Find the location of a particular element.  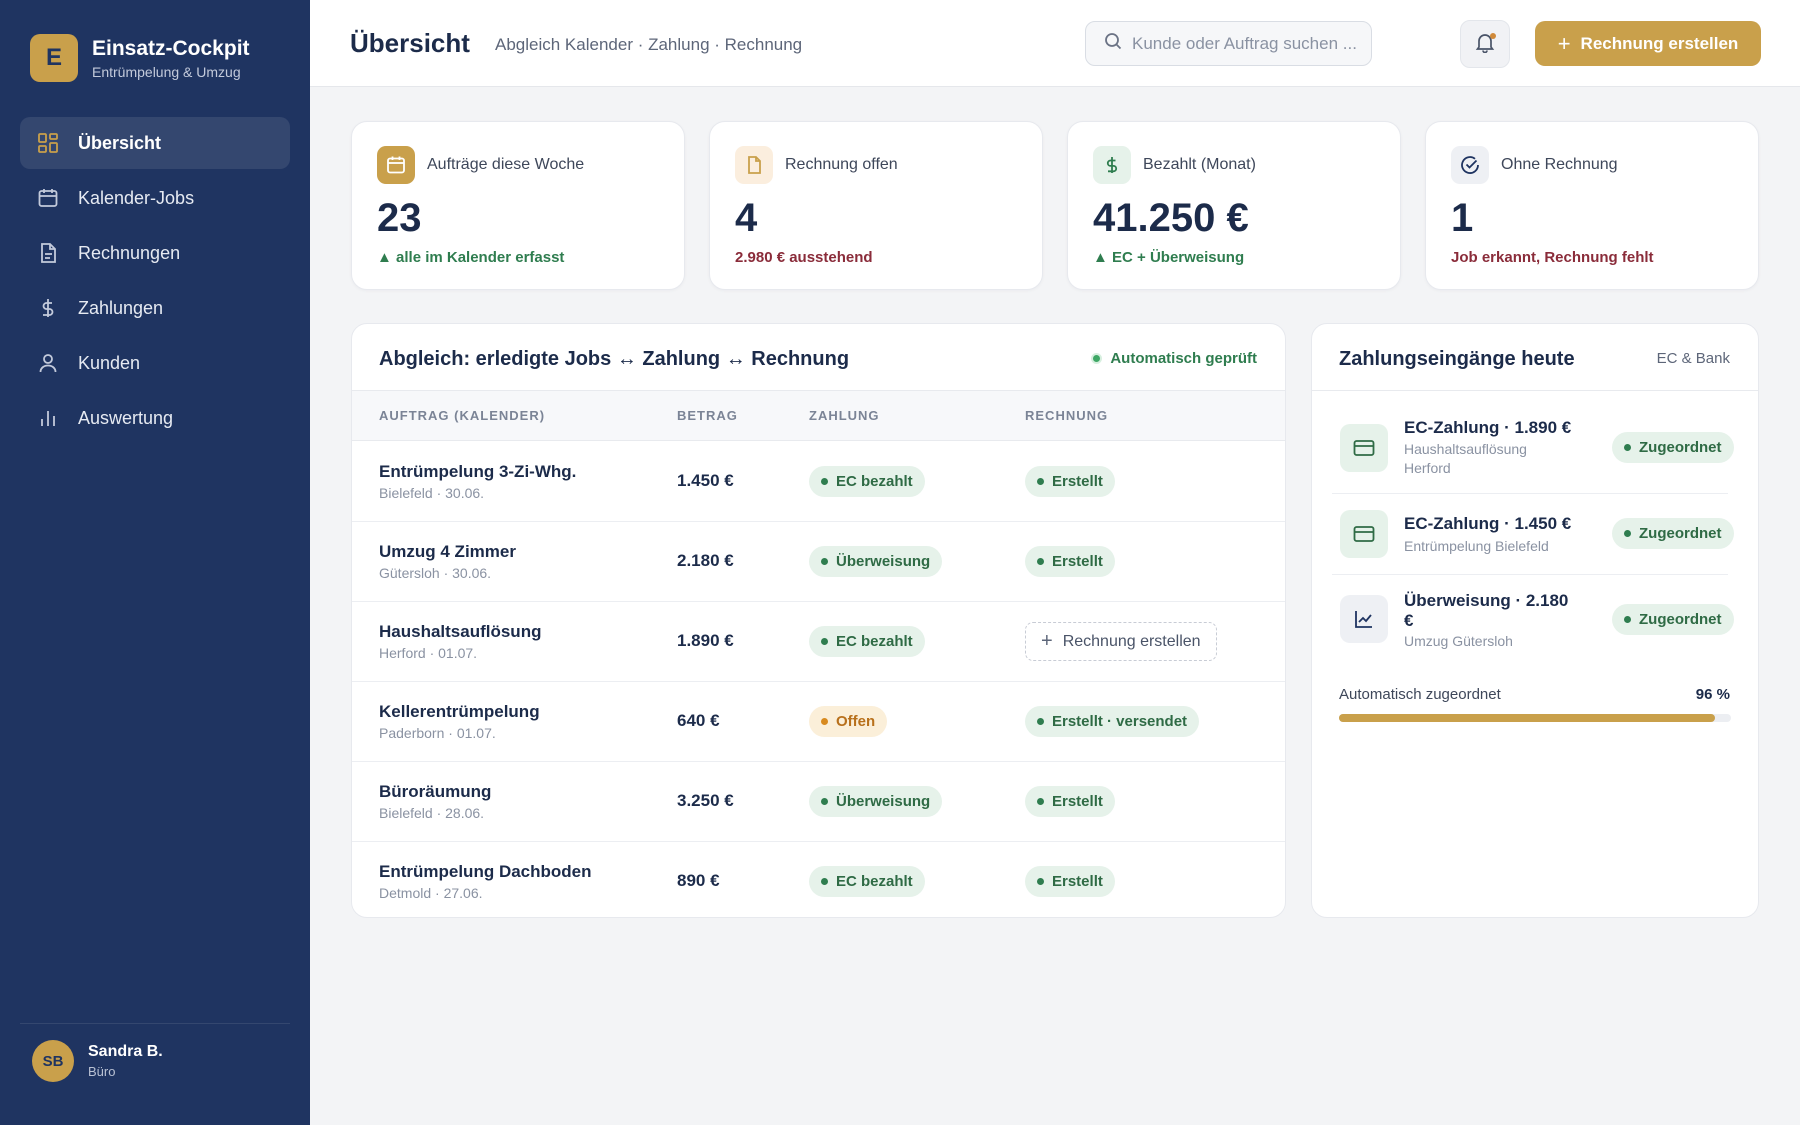

payments-source: EC & Bank is located at coordinates (1693, 358).